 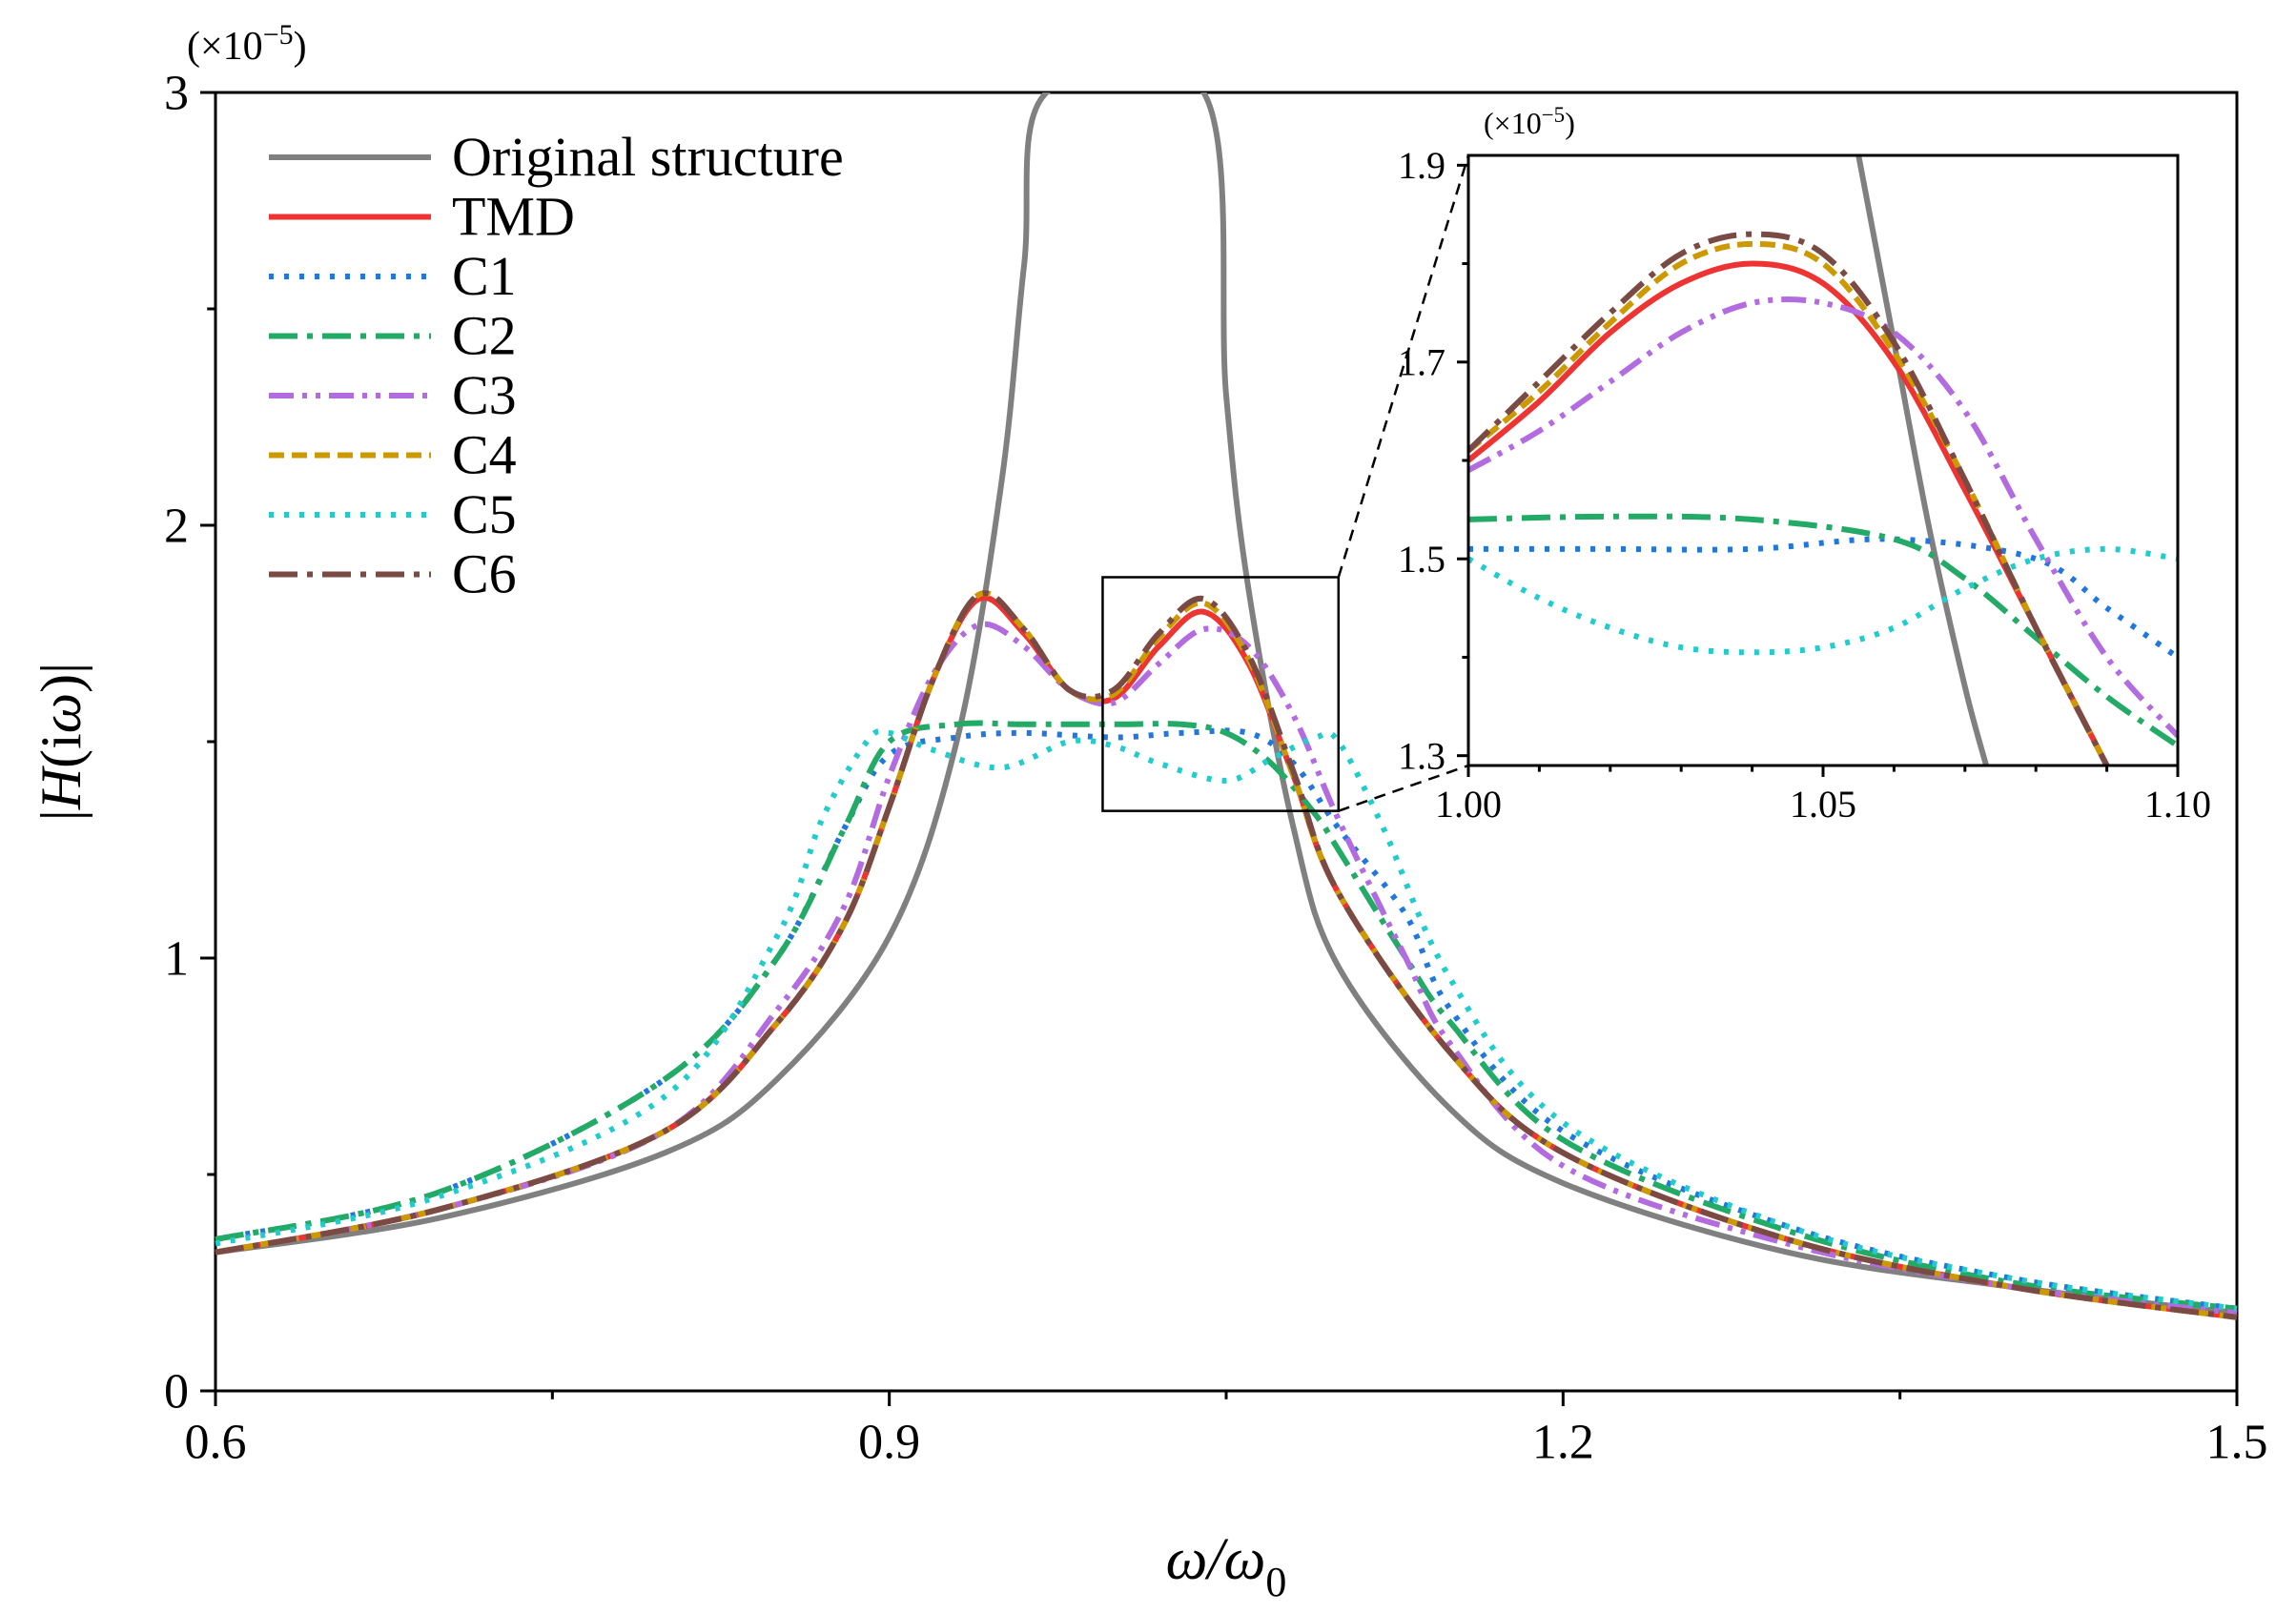 I want to click on inset-series-c2, so click(x=1823, y=630).